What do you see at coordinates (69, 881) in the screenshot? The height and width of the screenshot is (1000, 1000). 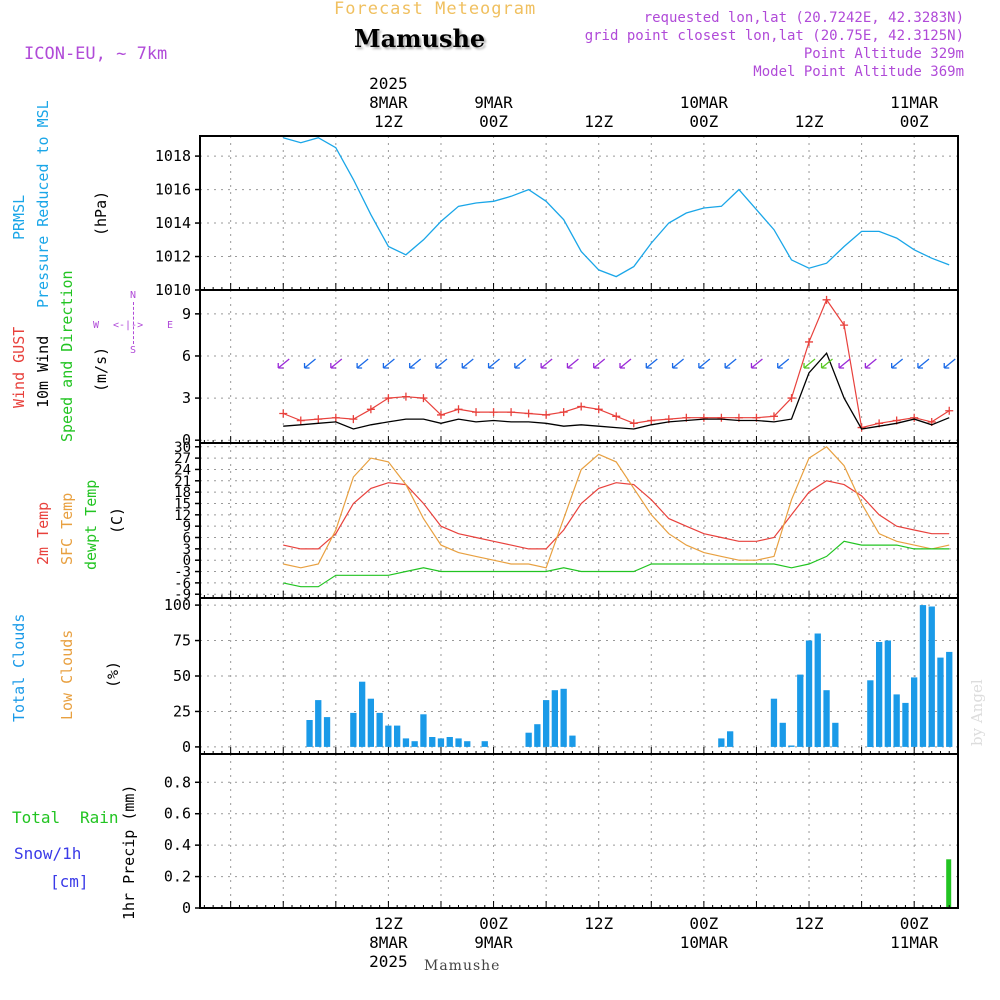 I see `snow-unit-label: [cm]` at bounding box center [69, 881].